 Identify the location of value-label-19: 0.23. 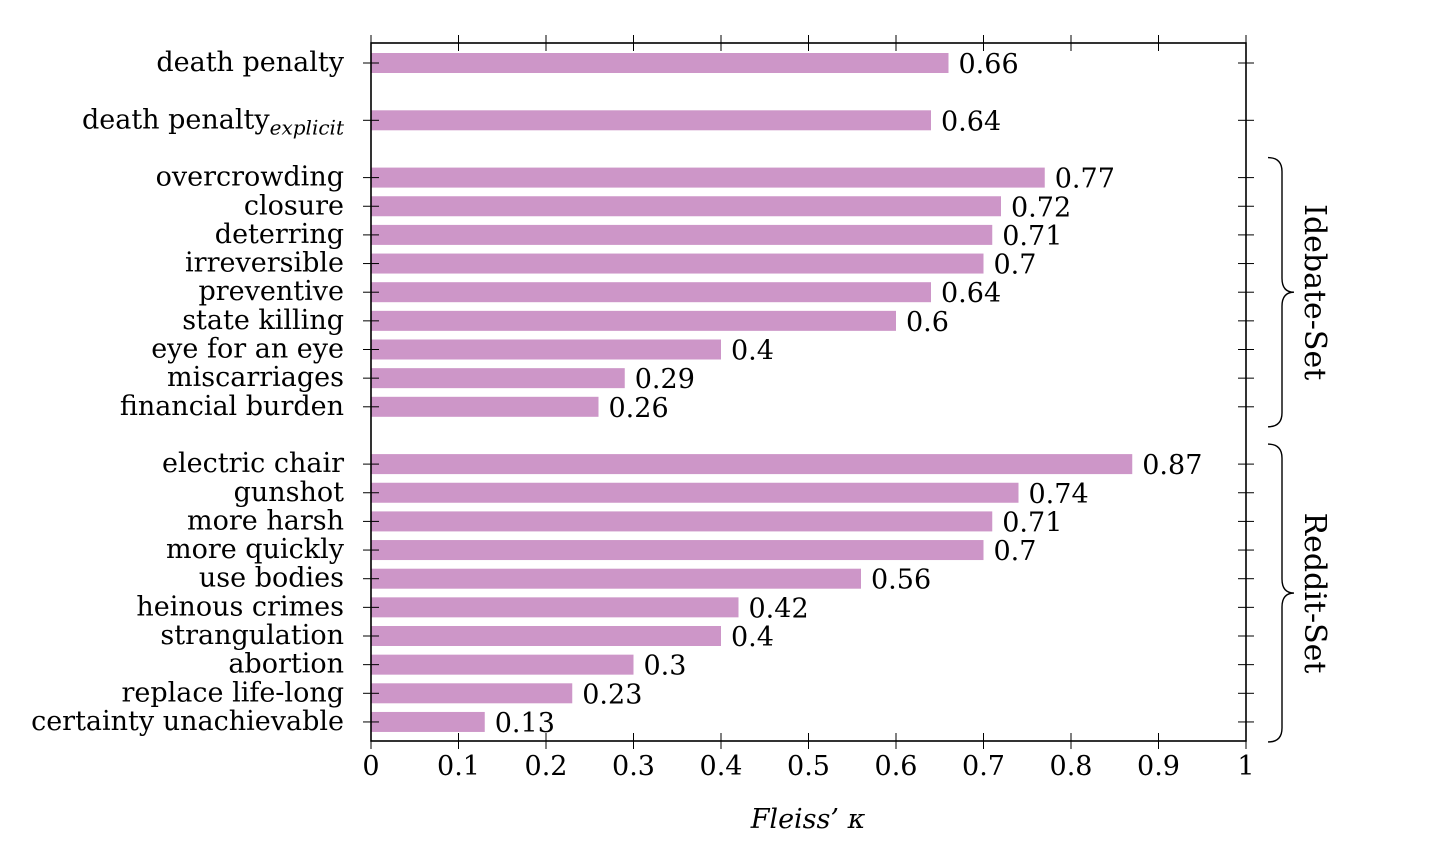
(612, 694).